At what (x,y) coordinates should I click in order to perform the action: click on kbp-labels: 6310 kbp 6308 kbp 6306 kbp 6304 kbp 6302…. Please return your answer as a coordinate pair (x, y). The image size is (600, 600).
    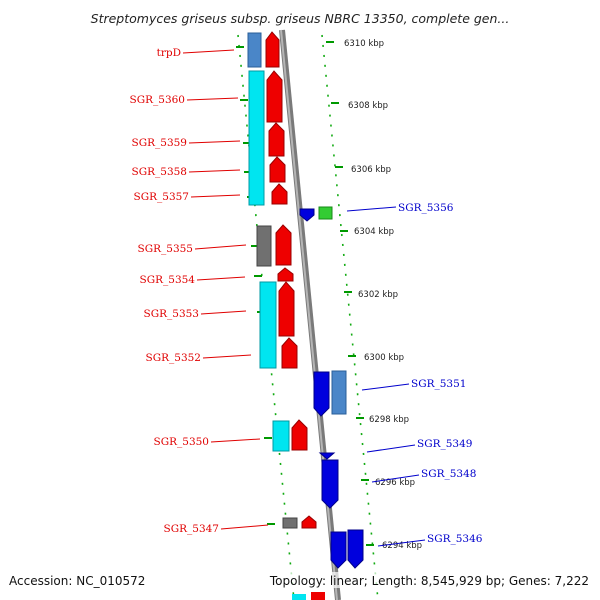
    Looking at the image, I should click on (383, 295).